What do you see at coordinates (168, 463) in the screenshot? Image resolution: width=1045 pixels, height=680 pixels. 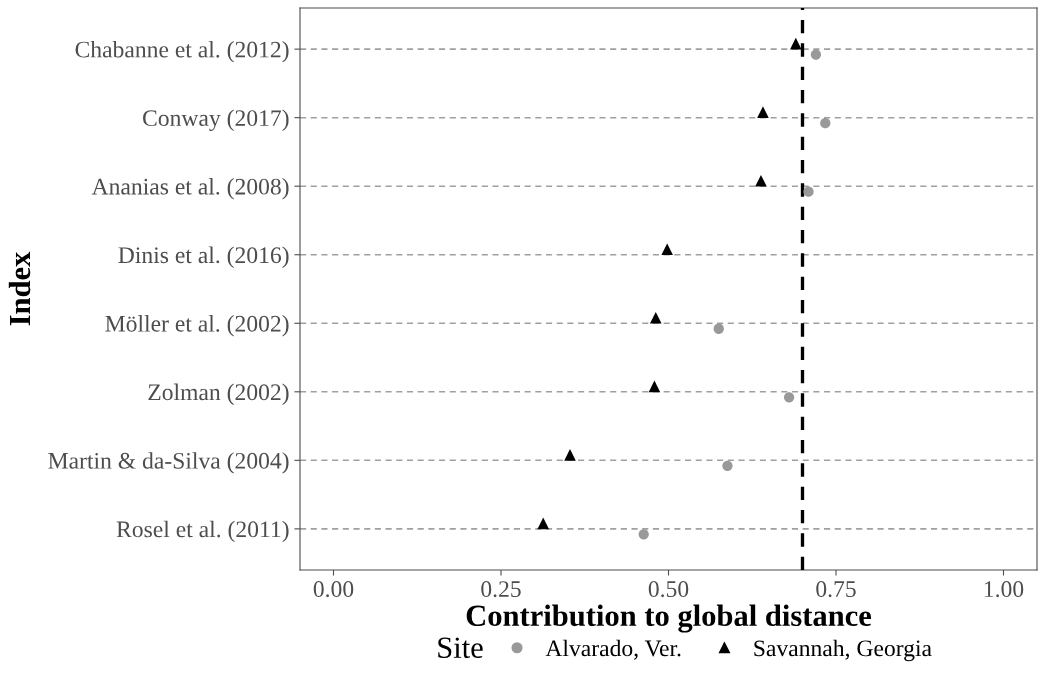 I see `y-tick-label: Martin & da-Silva (2004)` at bounding box center [168, 463].